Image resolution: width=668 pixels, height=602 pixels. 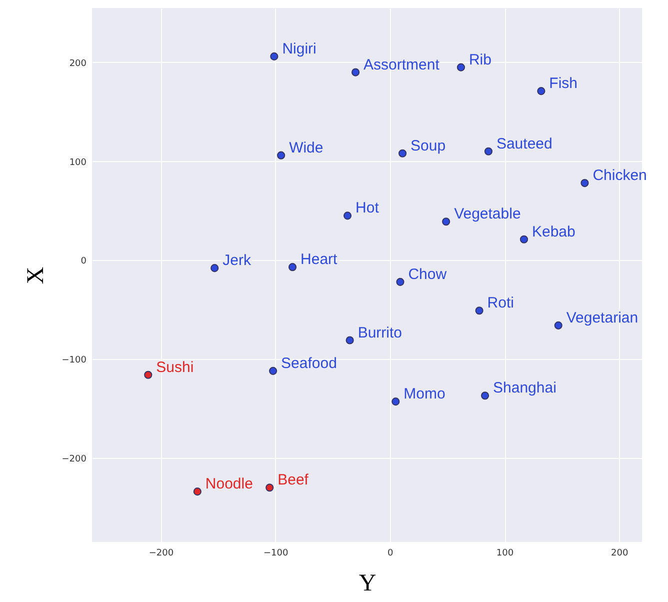 I want to click on x-tick-label: −100, so click(x=275, y=553).